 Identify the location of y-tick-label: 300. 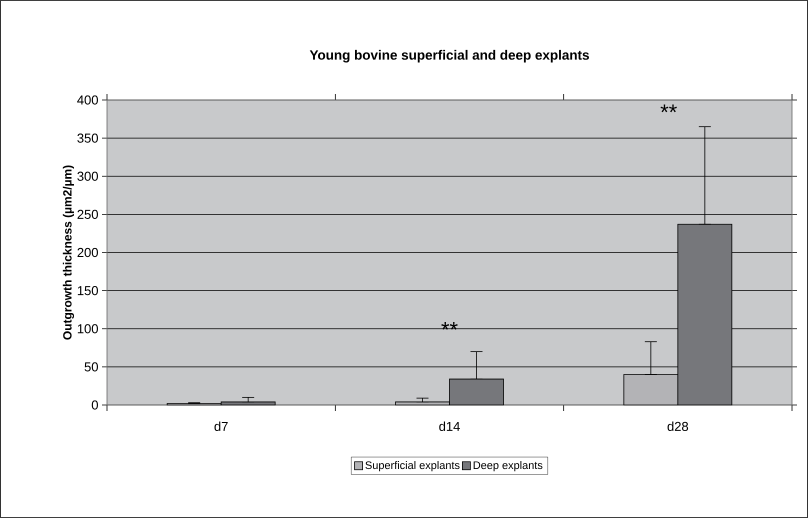
(87, 176).